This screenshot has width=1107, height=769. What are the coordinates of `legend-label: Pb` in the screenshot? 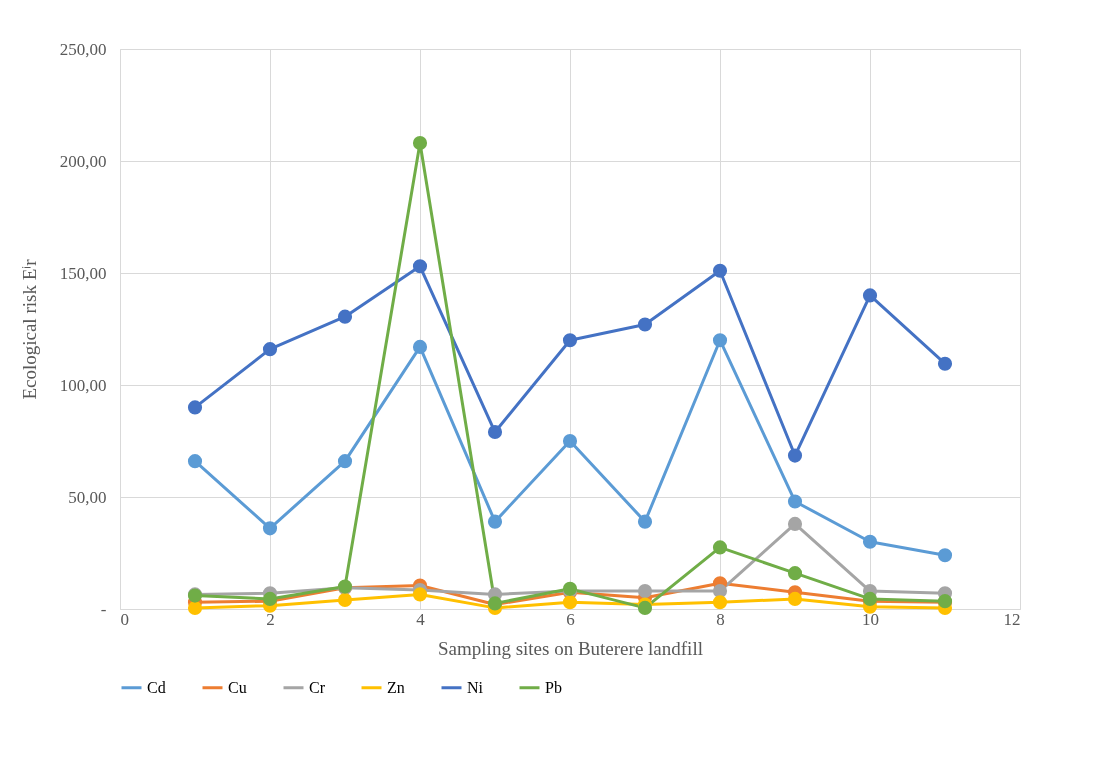 It's located at (553, 687).